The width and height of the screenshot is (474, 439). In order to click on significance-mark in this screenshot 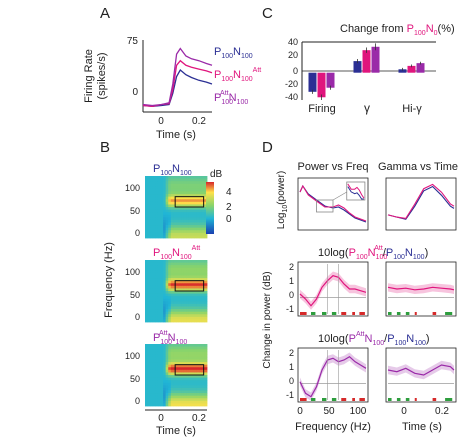, I will do `click(362, 313)`.